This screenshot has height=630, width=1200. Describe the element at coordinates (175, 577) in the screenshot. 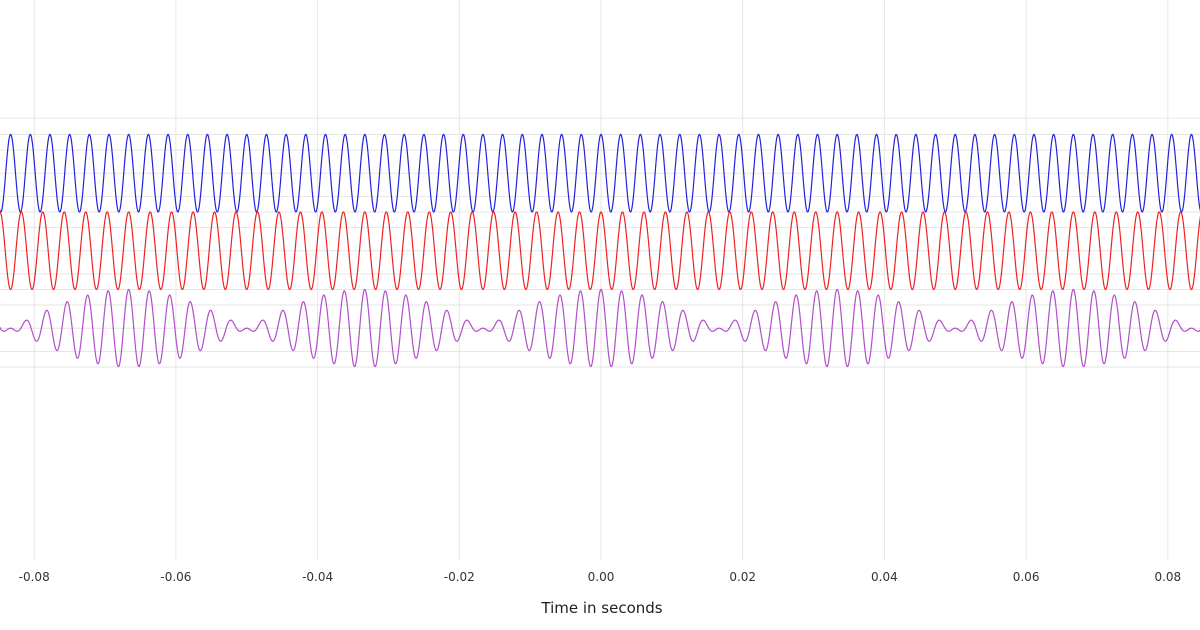

I see `x-tick-label: -0.06` at that location.